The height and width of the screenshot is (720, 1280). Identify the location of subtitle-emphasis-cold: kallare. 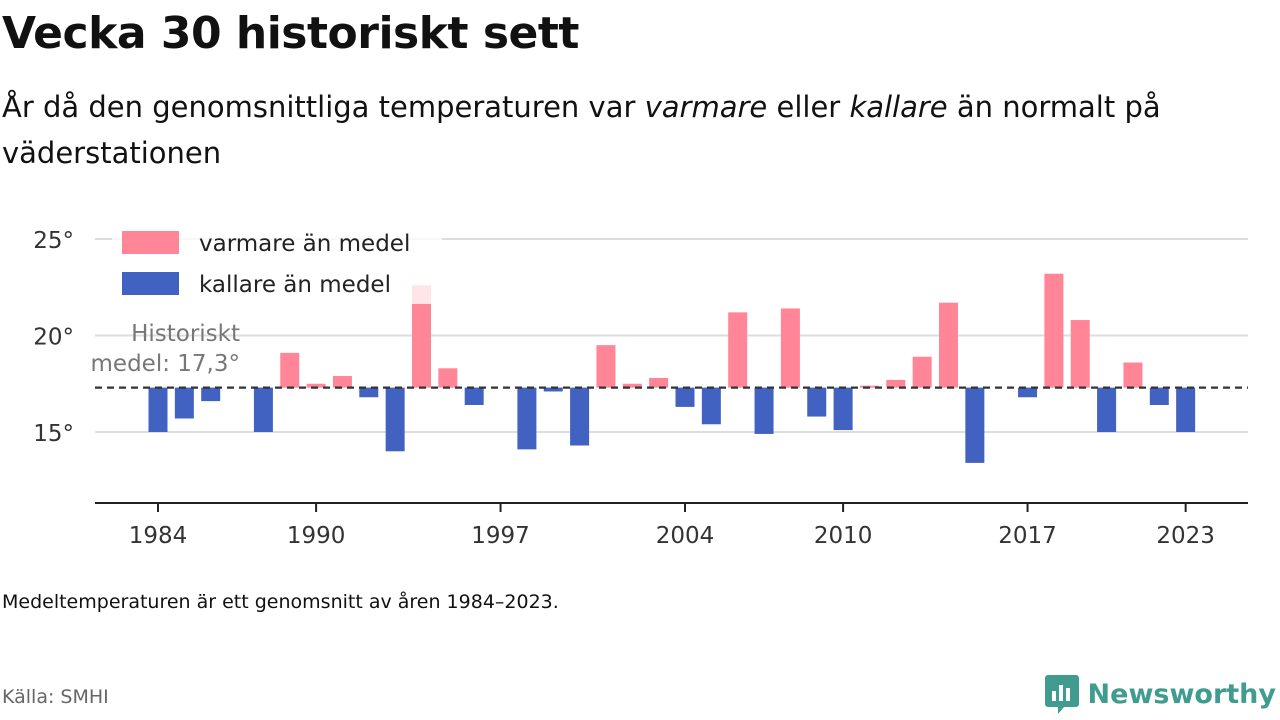
(898, 107).